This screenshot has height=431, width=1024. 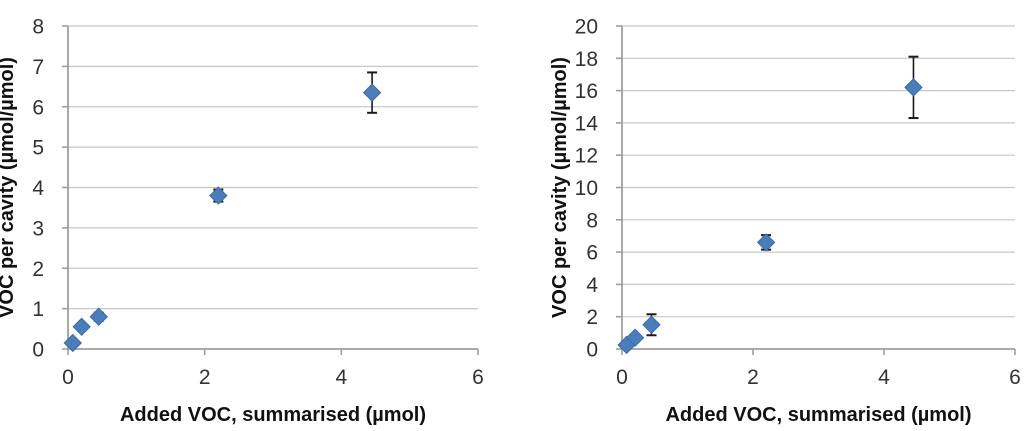 I want to click on y-tick-label: 18, so click(x=586, y=59).